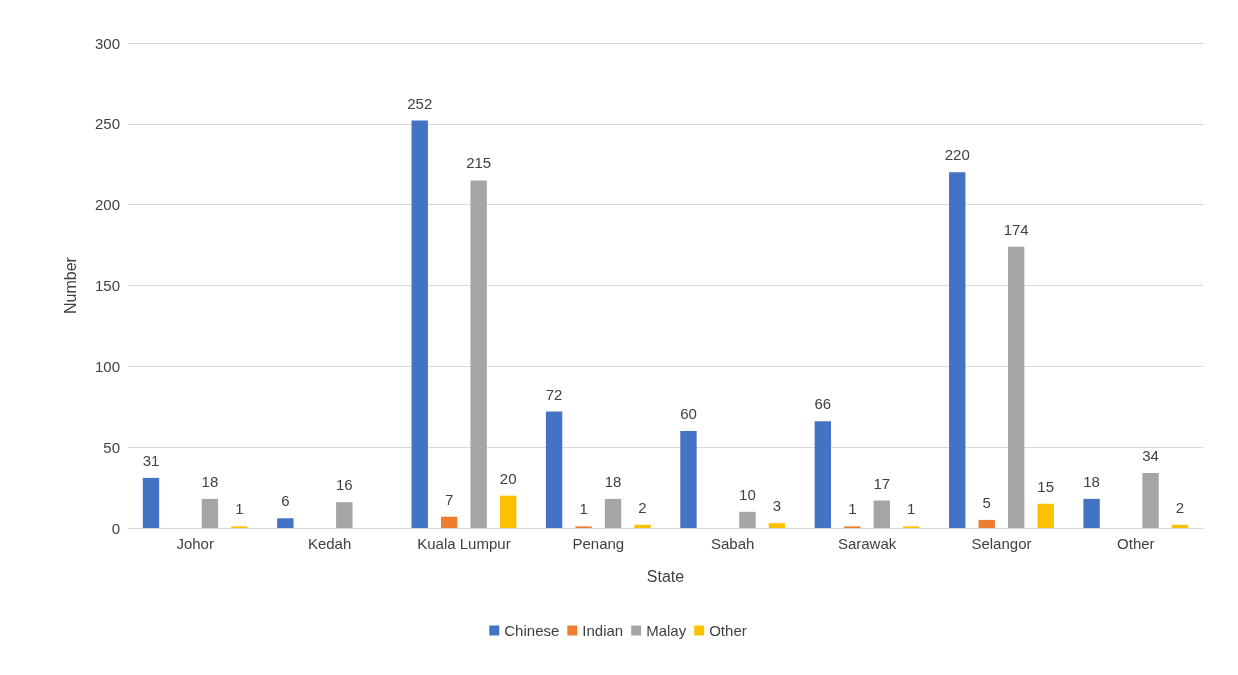  Describe the element at coordinates (598, 543) in the screenshot. I see `x-tick-label: Penang` at that location.